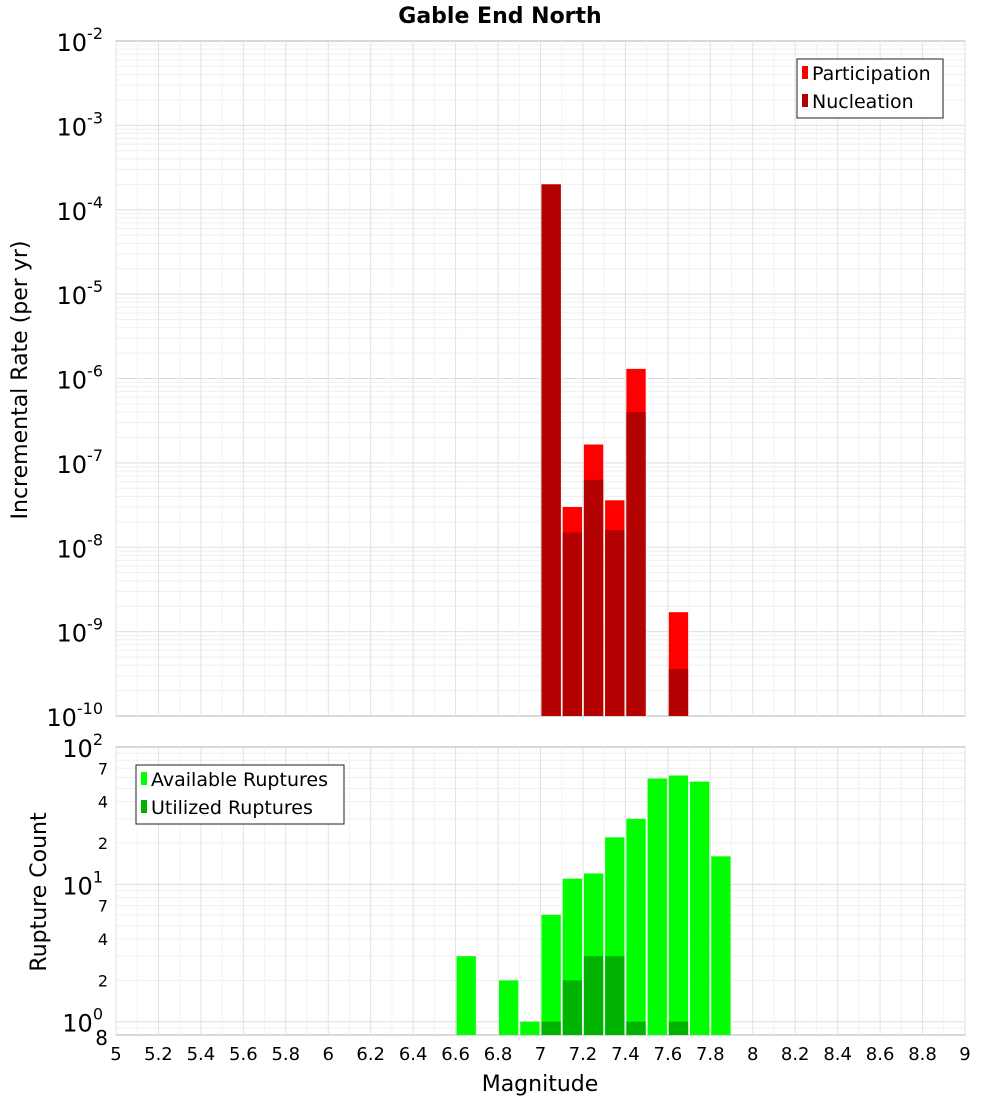 The image size is (1000, 1104). Describe the element at coordinates (752, 1054) in the screenshot. I see `x-tick-label: 8` at that location.